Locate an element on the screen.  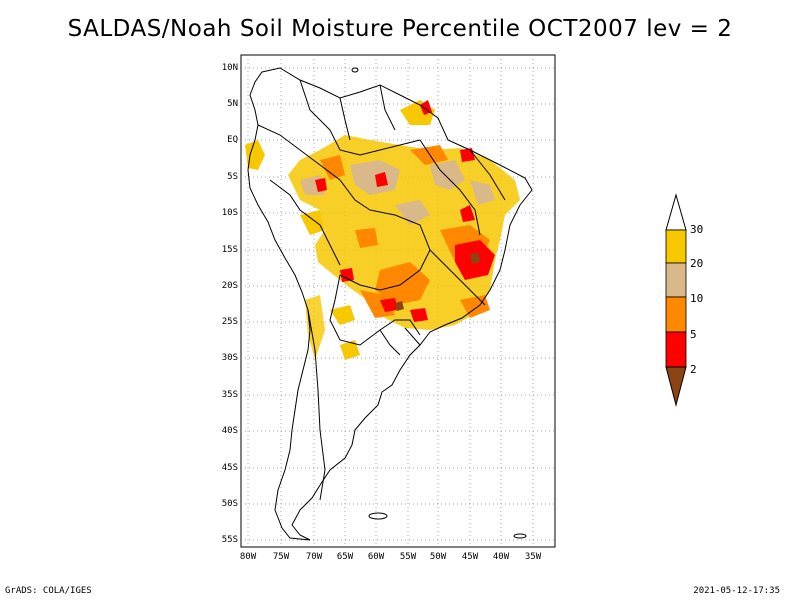
lat-label: 15S is located at coordinates (229, 250).